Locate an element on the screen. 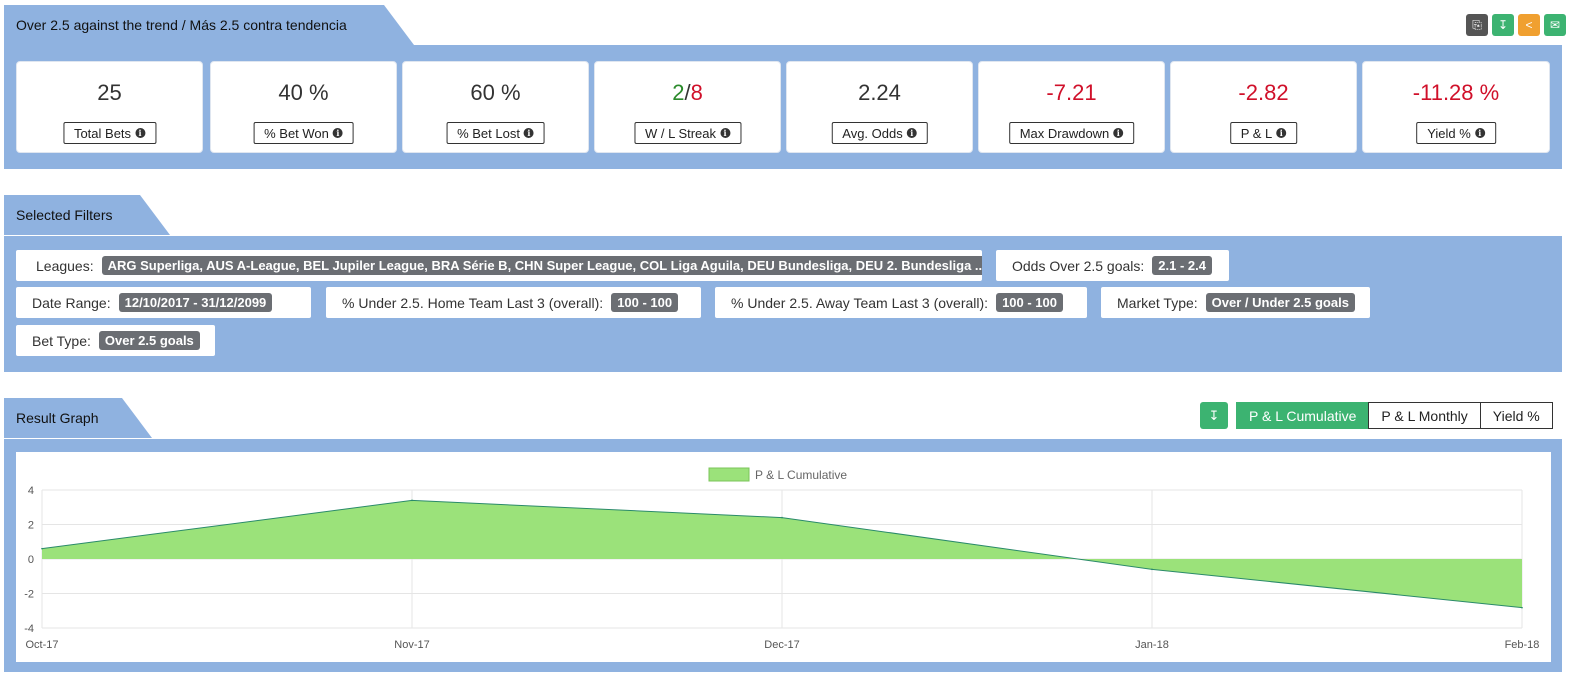 This screenshot has height=689, width=1596. x-tick-label: Dec-17 is located at coordinates (781, 645).